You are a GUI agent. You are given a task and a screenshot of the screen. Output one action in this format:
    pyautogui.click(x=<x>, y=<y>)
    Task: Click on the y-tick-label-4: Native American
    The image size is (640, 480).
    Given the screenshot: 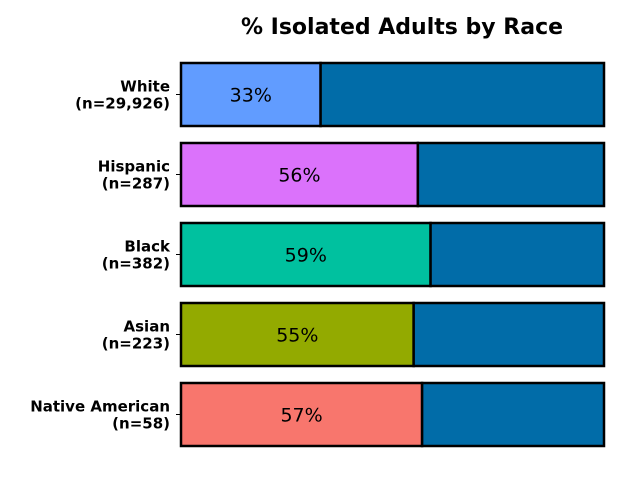 What is the action you would take?
    pyautogui.click(x=100, y=407)
    